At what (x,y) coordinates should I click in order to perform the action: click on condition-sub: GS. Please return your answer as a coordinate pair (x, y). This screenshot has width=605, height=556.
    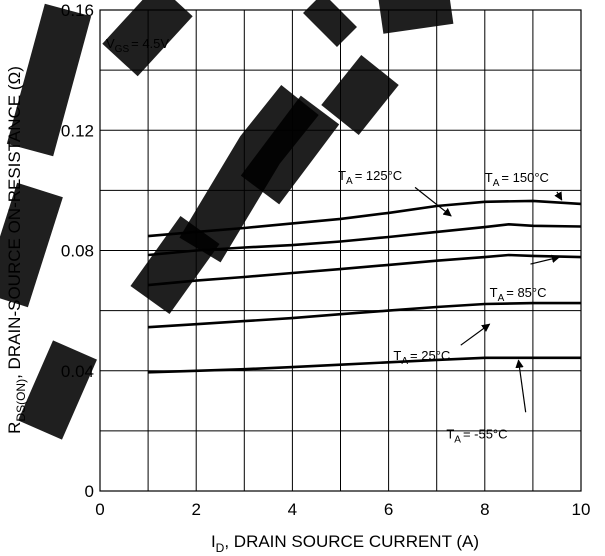
    Looking at the image, I should click on (122, 49).